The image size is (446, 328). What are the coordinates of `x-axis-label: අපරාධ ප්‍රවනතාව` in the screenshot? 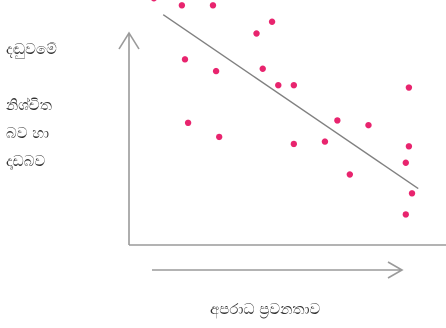 It's located at (265, 309).